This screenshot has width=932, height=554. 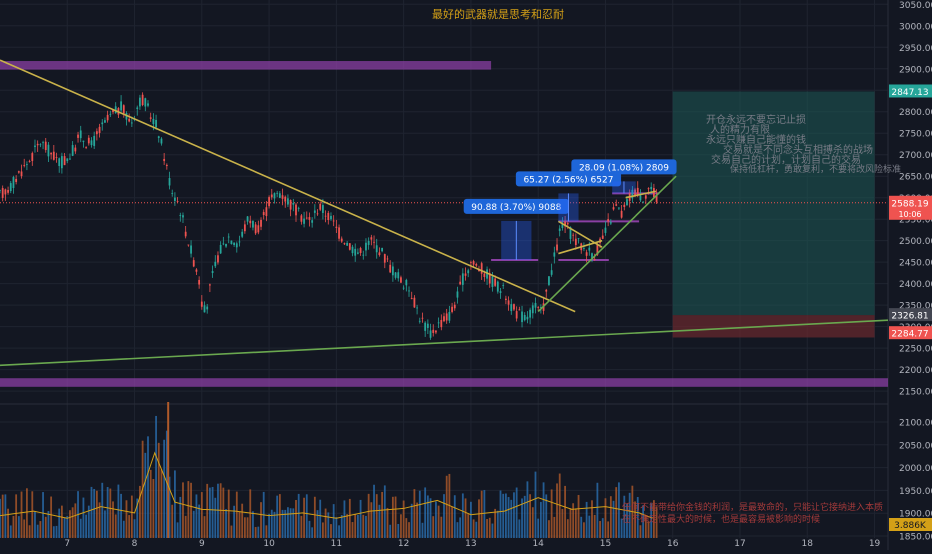 What do you see at coordinates (516, 208) in the screenshot?
I see `measure-label-0: 90.88 (3.70%) 9088` at bounding box center [516, 208].